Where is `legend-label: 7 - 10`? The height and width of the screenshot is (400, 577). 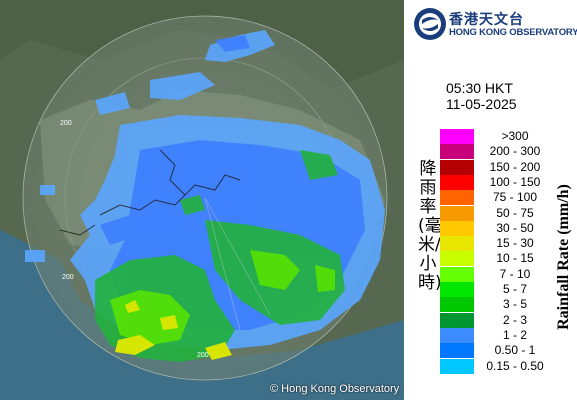
legend-label: 7 - 10 is located at coordinates (515, 273).